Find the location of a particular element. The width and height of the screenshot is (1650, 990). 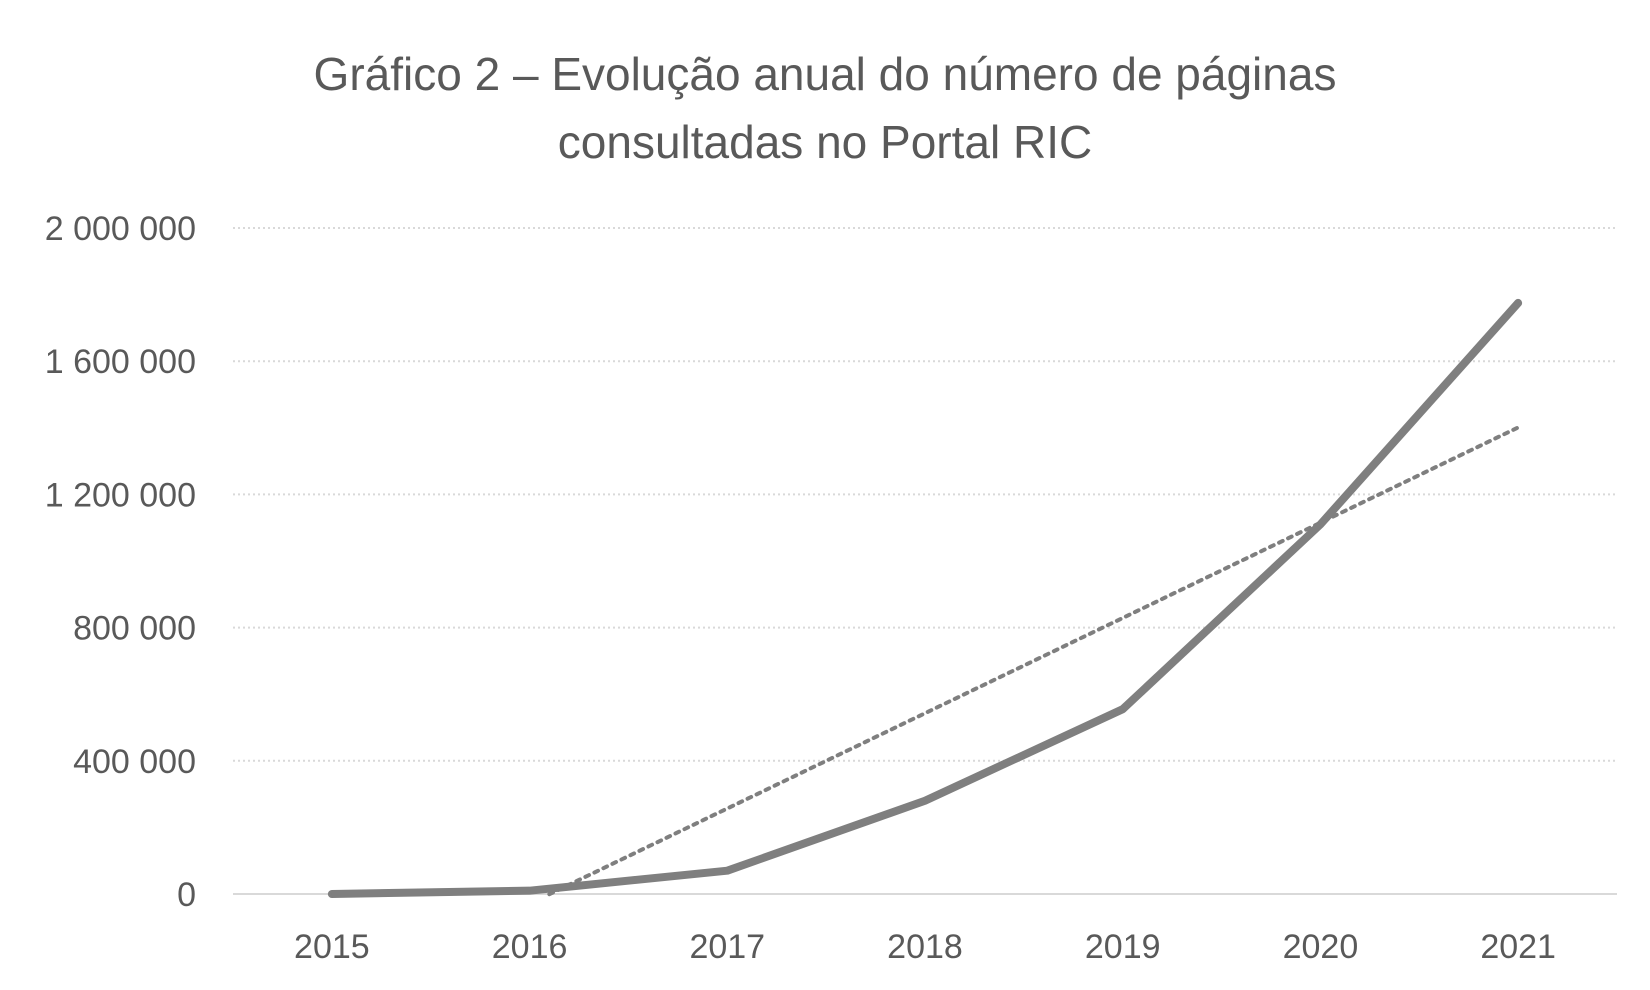

chart-title-line-2: consultadas no Portal RIC is located at coordinates (825, 142).